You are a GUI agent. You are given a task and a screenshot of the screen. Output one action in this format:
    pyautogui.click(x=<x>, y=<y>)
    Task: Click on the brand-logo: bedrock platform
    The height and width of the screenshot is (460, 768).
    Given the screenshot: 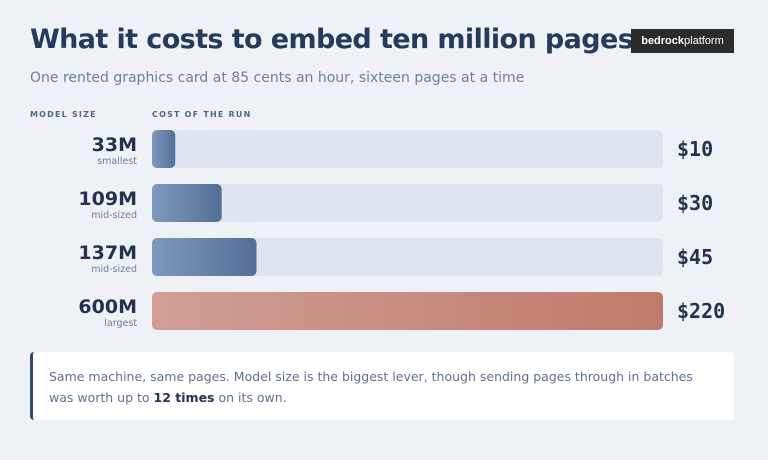 What is the action you would take?
    pyautogui.click(x=682, y=41)
    